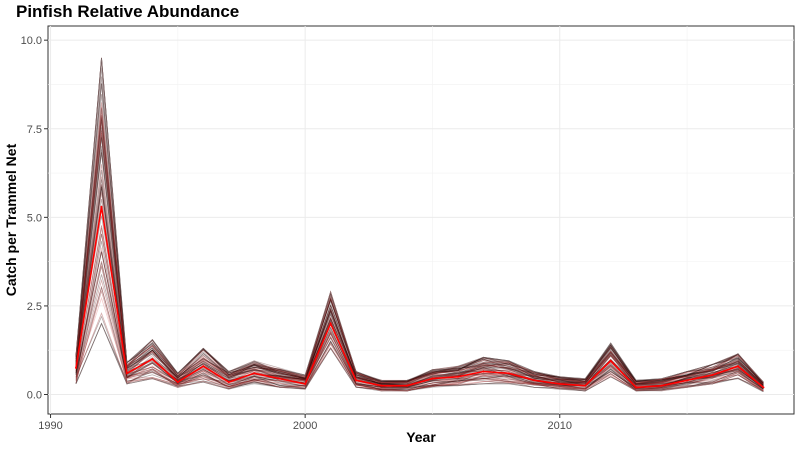 This screenshot has width=799, height=450. What do you see at coordinates (34, 130) in the screenshot?
I see `y-tick-label: 7.5` at bounding box center [34, 130].